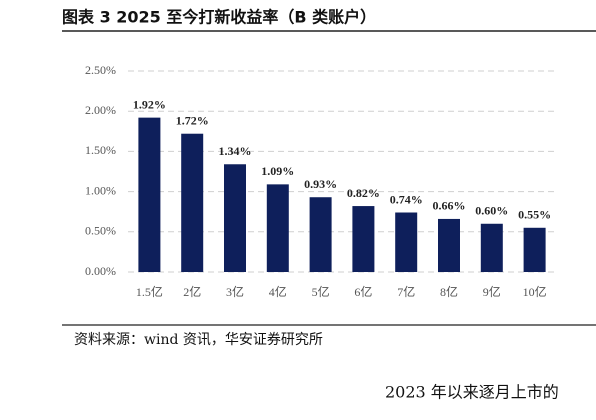 Image resolution: width=596 pixels, height=420 pixels. Describe the element at coordinates (491, 211) in the screenshot. I see `value-label: 0.60%` at that location.